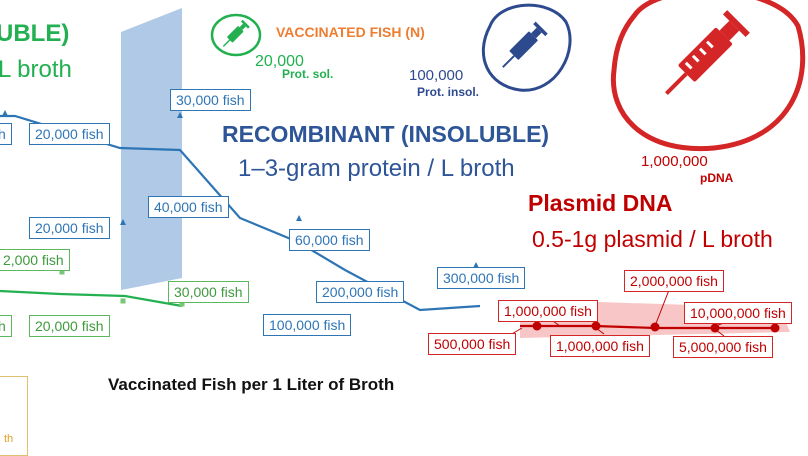 The image size is (808, 456). Describe the element at coordinates (448, 92) in the screenshot. I see `legend-name-insol: Prot. insol.` at that location.